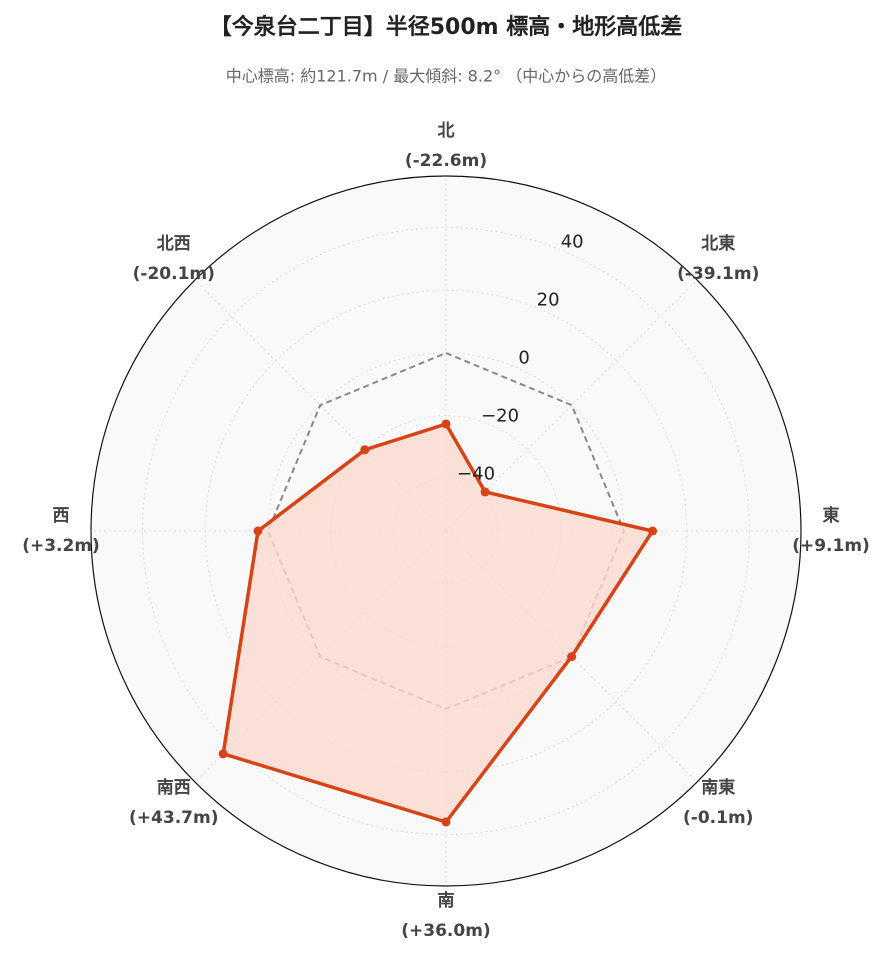 Image resolution: width=893 pixels, height=966 pixels. Describe the element at coordinates (174, 244) in the screenshot. I see `category-label: 北西` at that location.